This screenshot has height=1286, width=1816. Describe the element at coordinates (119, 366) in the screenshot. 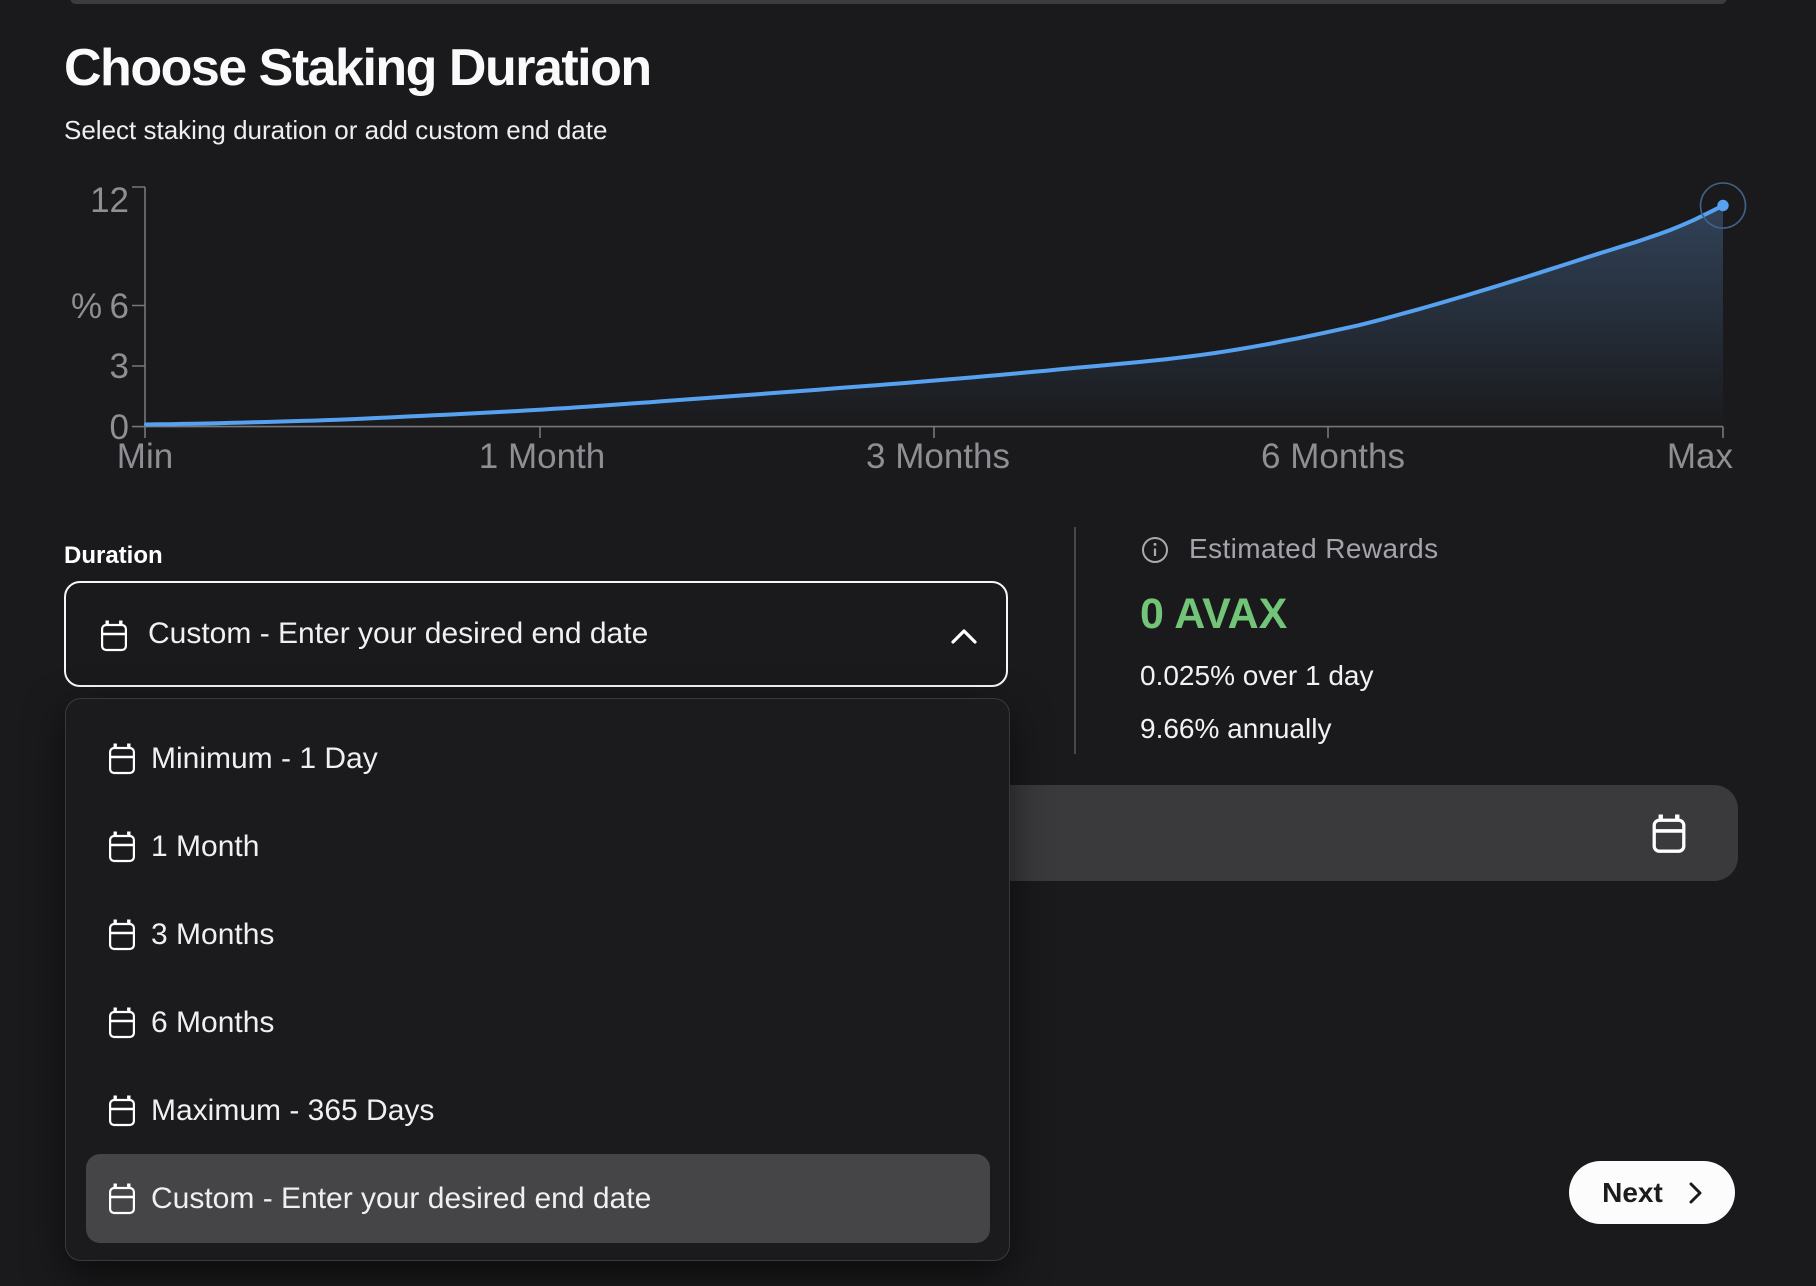

I see `svg-text: 3` at that location.